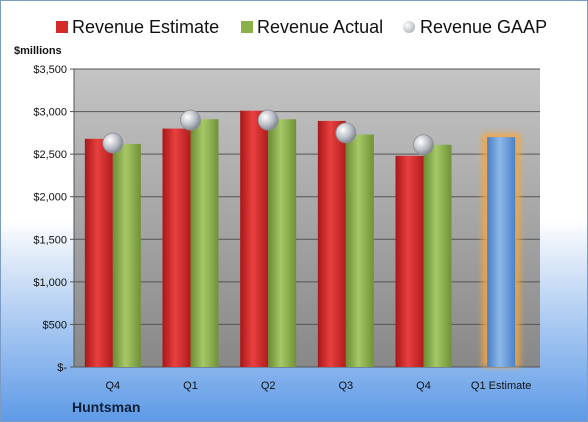  What do you see at coordinates (345, 386) in the screenshot?
I see `x-tick-label: Q3` at bounding box center [345, 386].